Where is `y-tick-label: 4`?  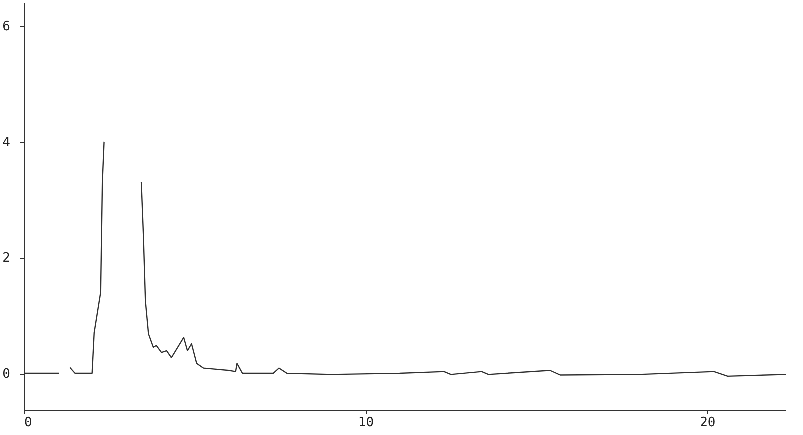 y-tick-label: 4 is located at coordinates (6, 142).